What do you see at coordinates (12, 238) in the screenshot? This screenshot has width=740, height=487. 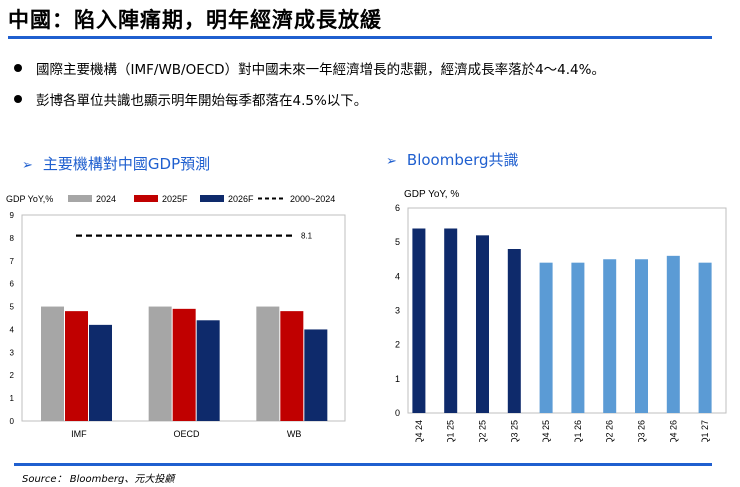 I see `y-tick-label: 8` at bounding box center [12, 238].